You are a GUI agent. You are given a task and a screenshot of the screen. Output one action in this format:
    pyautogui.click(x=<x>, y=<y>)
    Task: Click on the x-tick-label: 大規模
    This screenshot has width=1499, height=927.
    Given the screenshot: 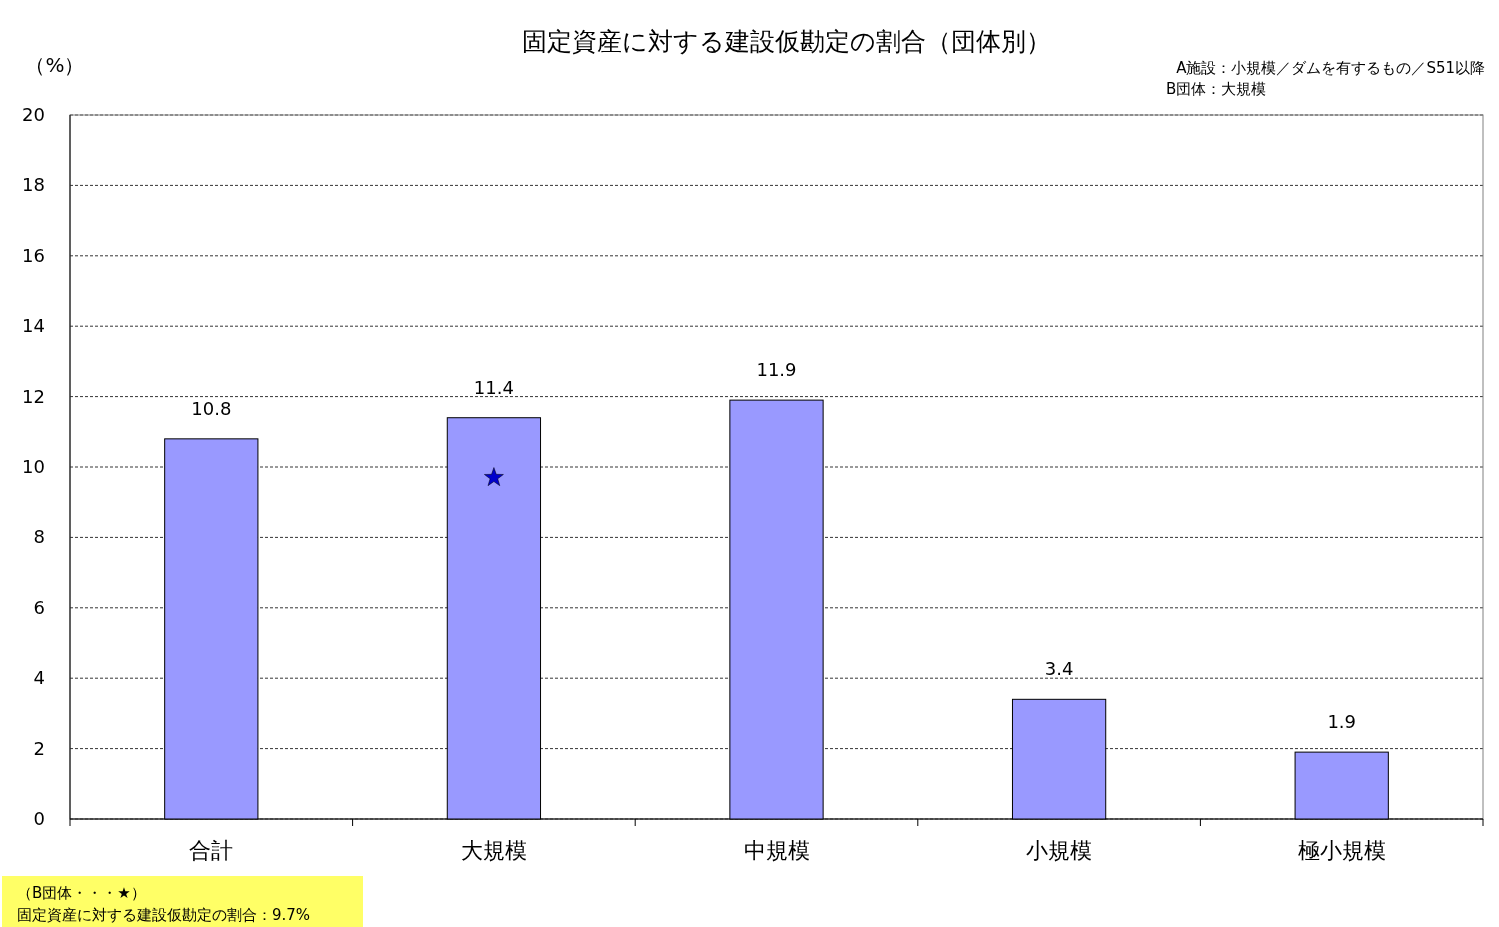 What is the action you would take?
    pyautogui.click(x=493, y=850)
    